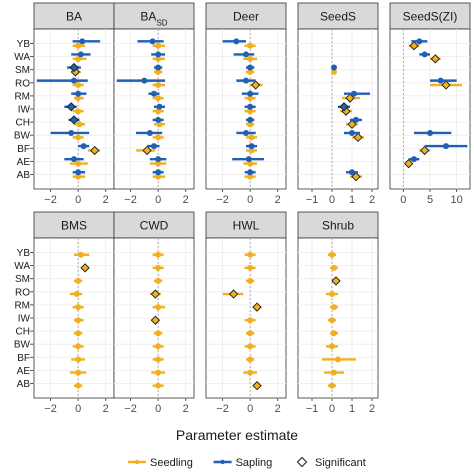 The width and height of the screenshot is (474, 474). I want to click on point-seedling-ba-rm, so click(78, 98).